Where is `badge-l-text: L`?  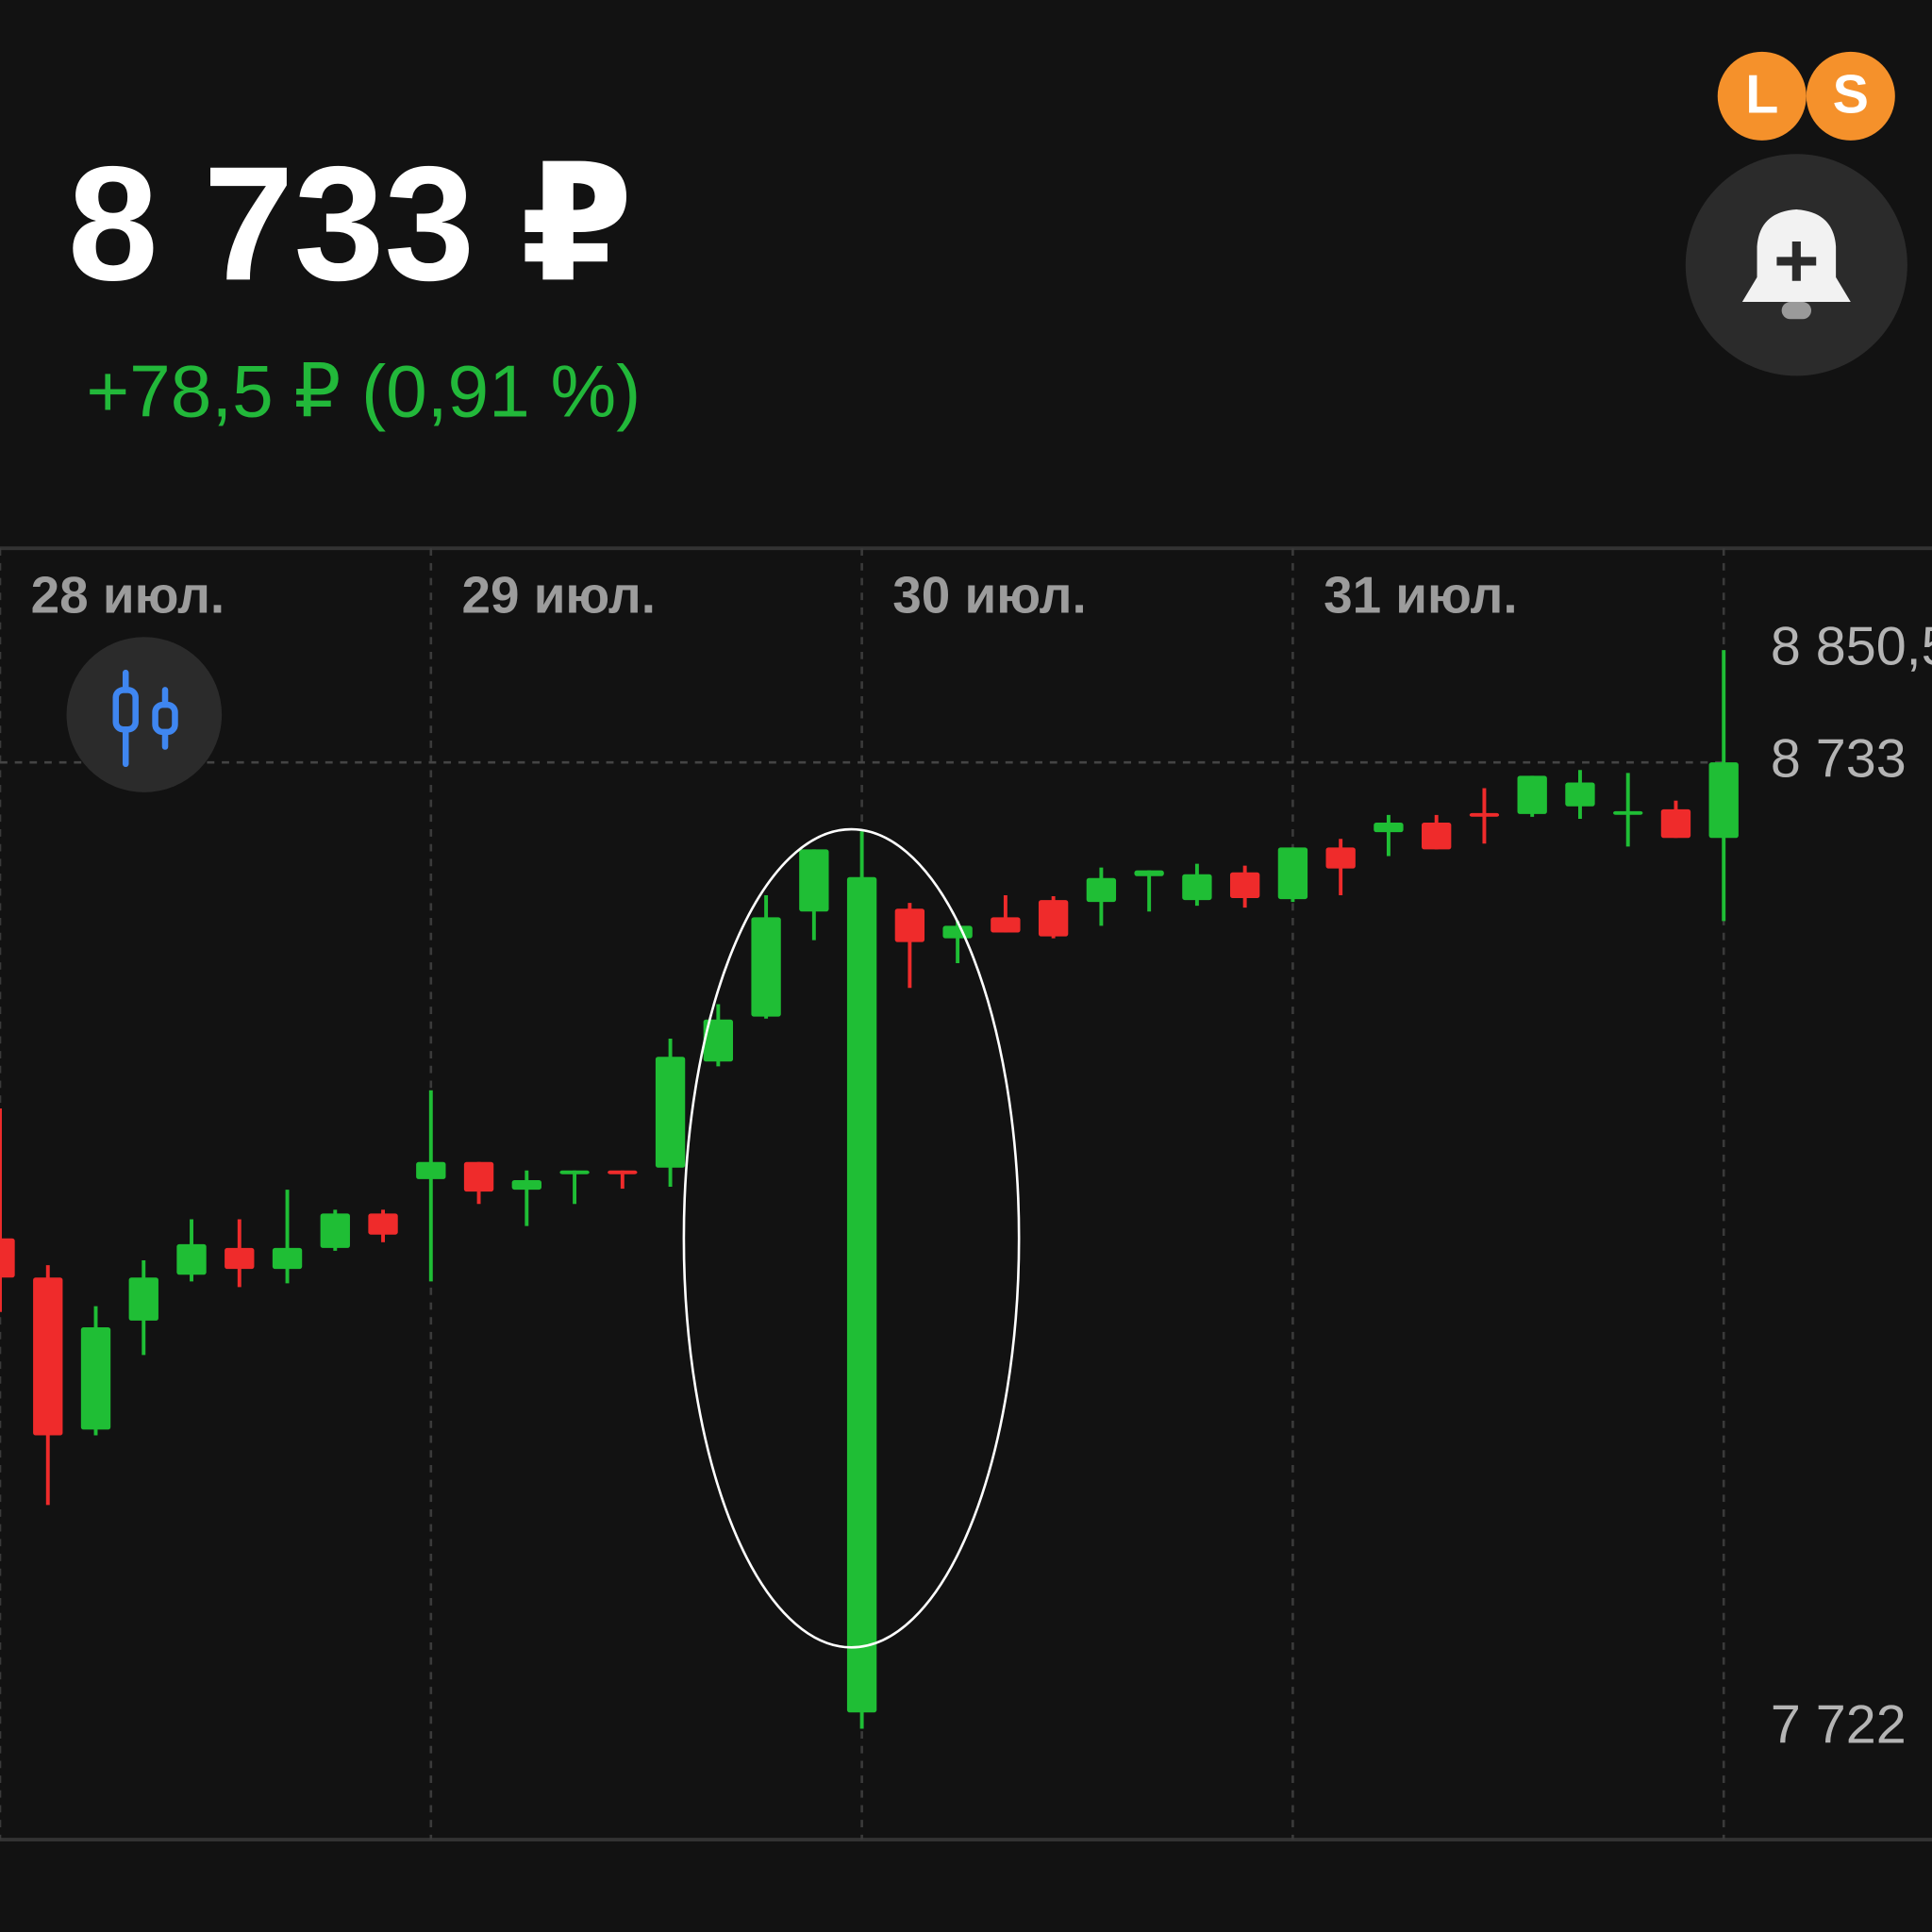
badge-l-text: L is located at coordinates (1762, 95).